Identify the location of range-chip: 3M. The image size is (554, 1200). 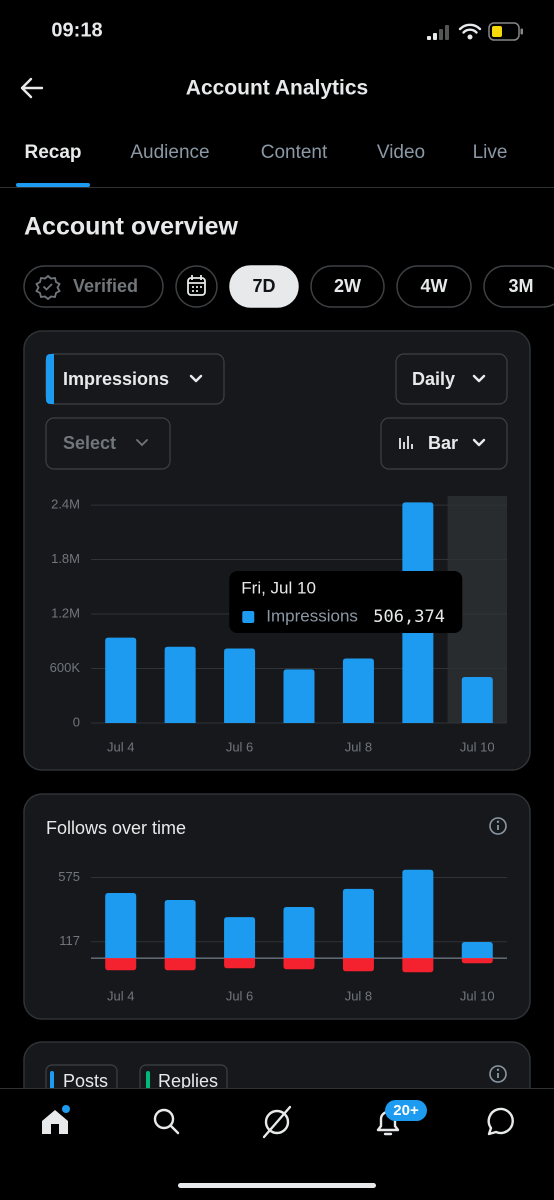
(518, 286).